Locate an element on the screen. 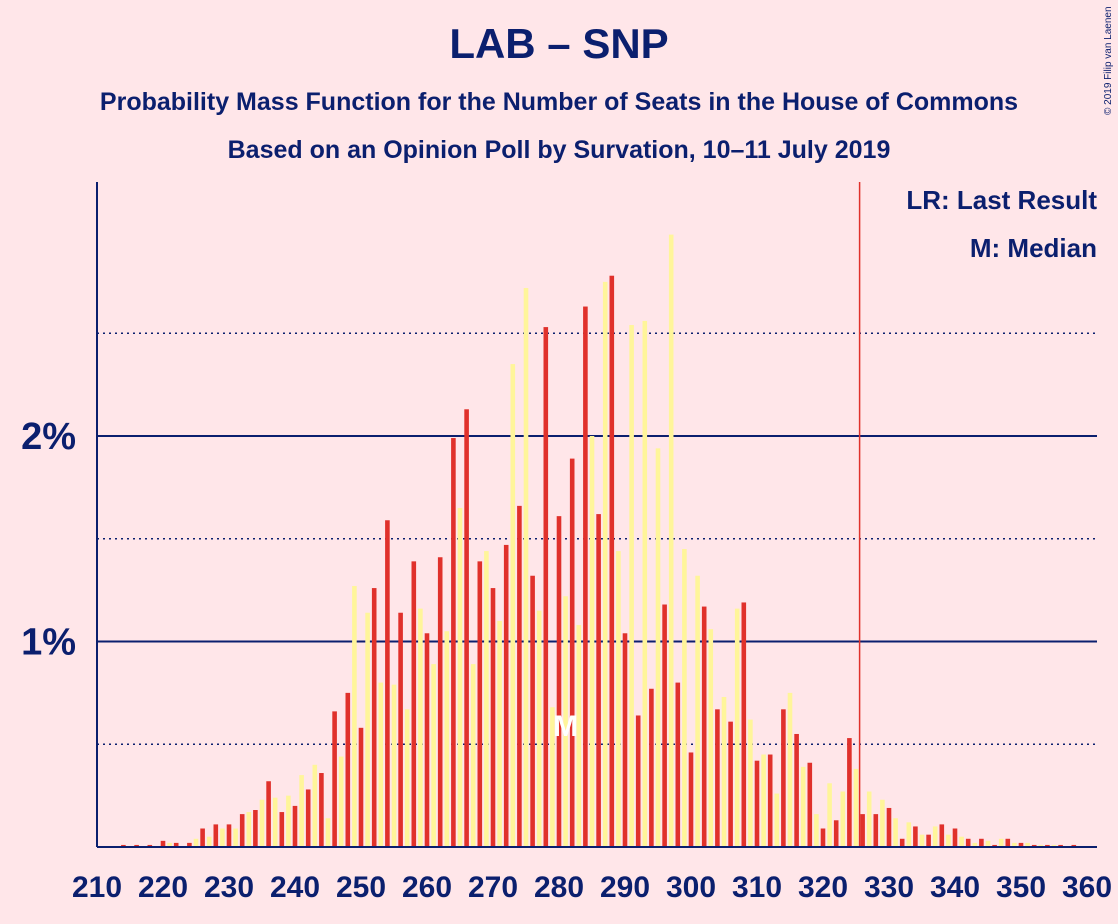 The height and width of the screenshot is (924, 1118). chart-title: LAB – SNP is located at coordinates (559, 43).